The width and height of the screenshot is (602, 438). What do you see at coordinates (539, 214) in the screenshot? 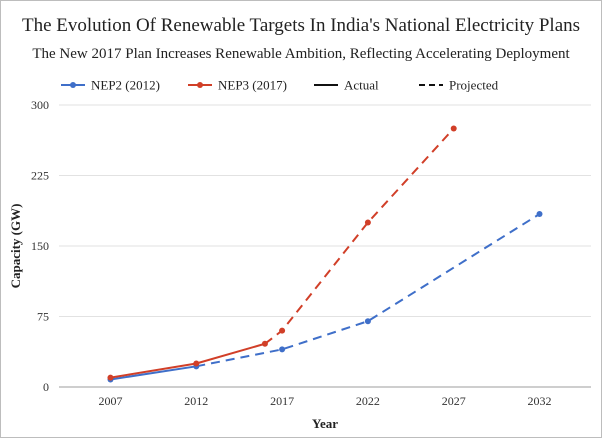
I see `series-1-point-2032` at bounding box center [539, 214].